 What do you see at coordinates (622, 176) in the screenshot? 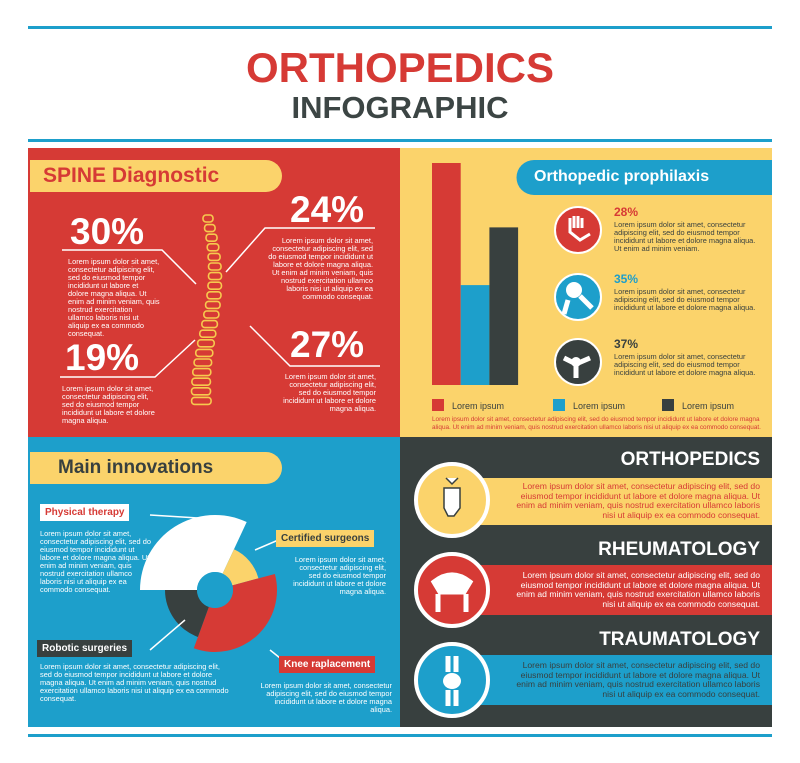
I see `section-title: Orthopedic prophilaxis` at bounding box center [622, 176].